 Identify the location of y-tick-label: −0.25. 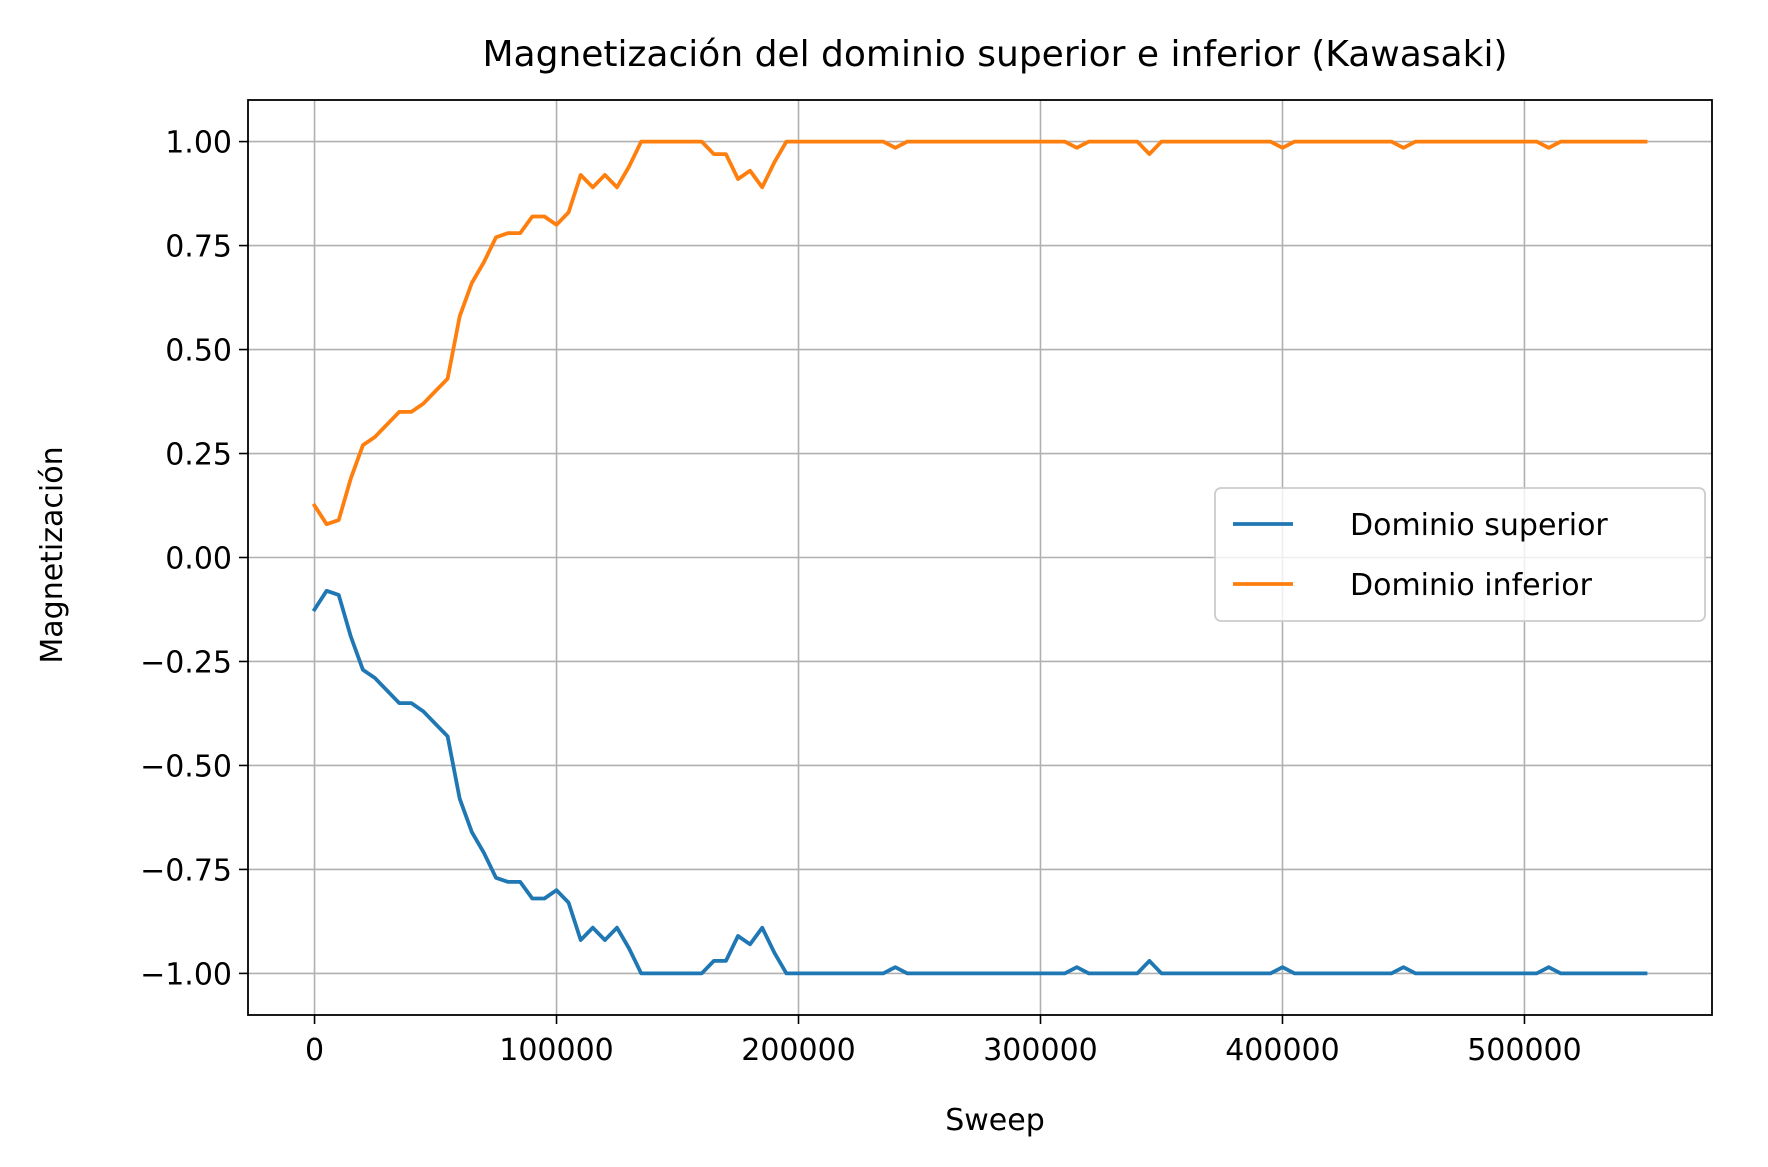
(186, 662).